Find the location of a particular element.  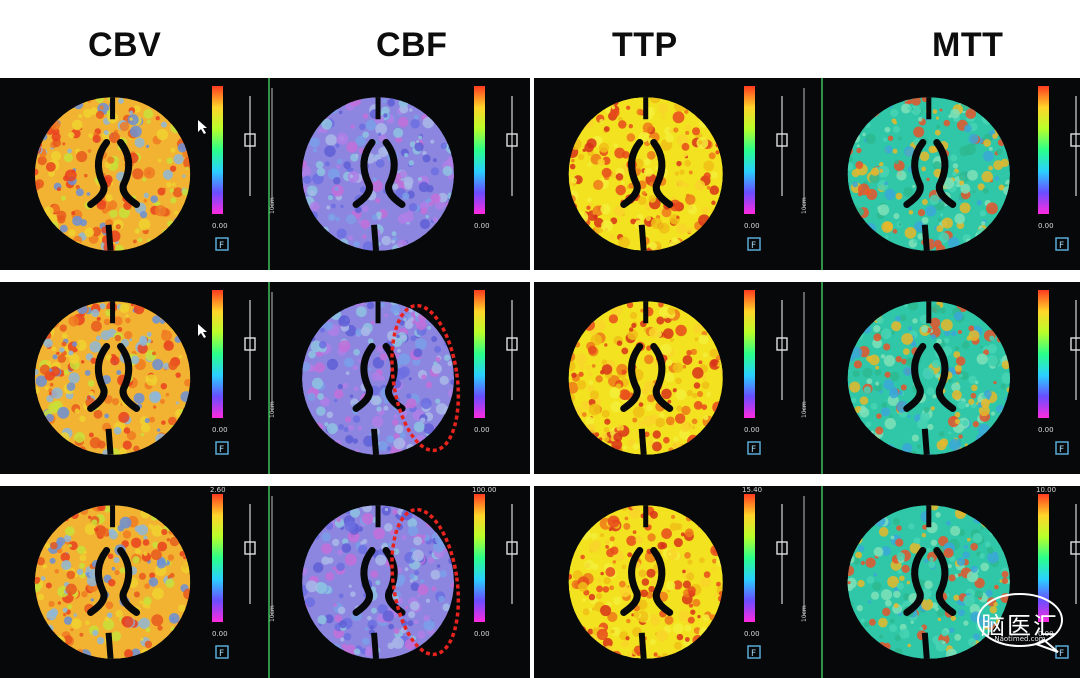

scan-panel-ttp-row-1: 0.00 F is located at coordinates (667, 174).